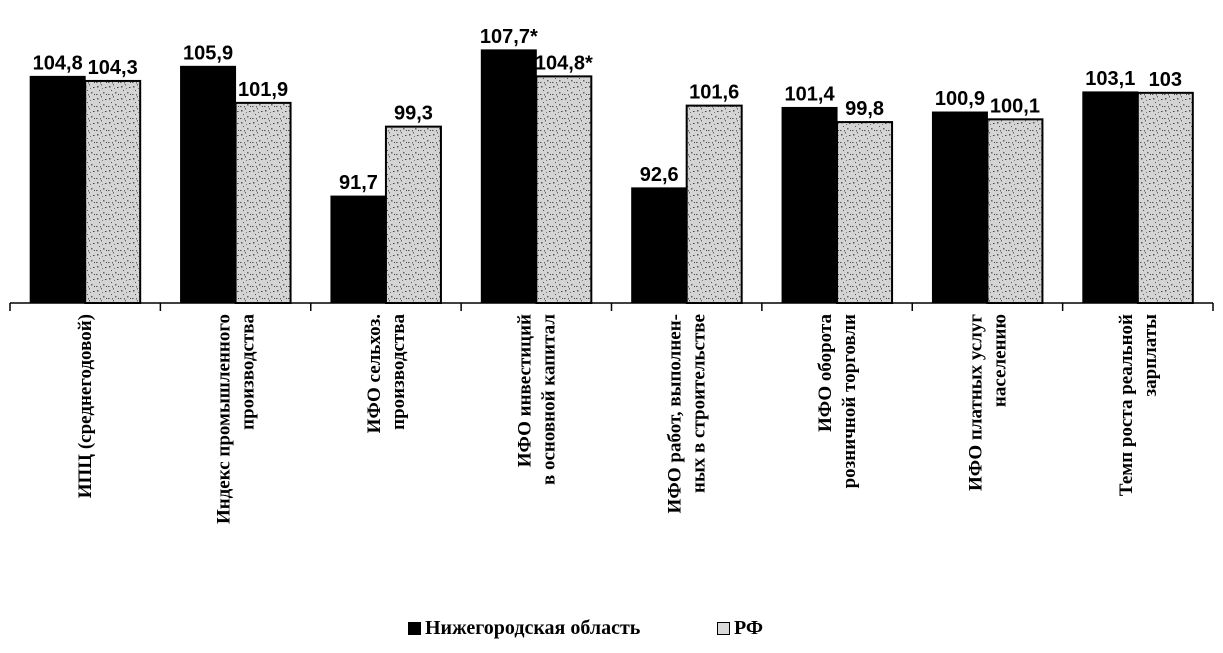 The image size is (1223, 653). Describe the element at coordinates (533, 628) in the screenshot. I see `legend-label-region: Нижегородская область` at that location.